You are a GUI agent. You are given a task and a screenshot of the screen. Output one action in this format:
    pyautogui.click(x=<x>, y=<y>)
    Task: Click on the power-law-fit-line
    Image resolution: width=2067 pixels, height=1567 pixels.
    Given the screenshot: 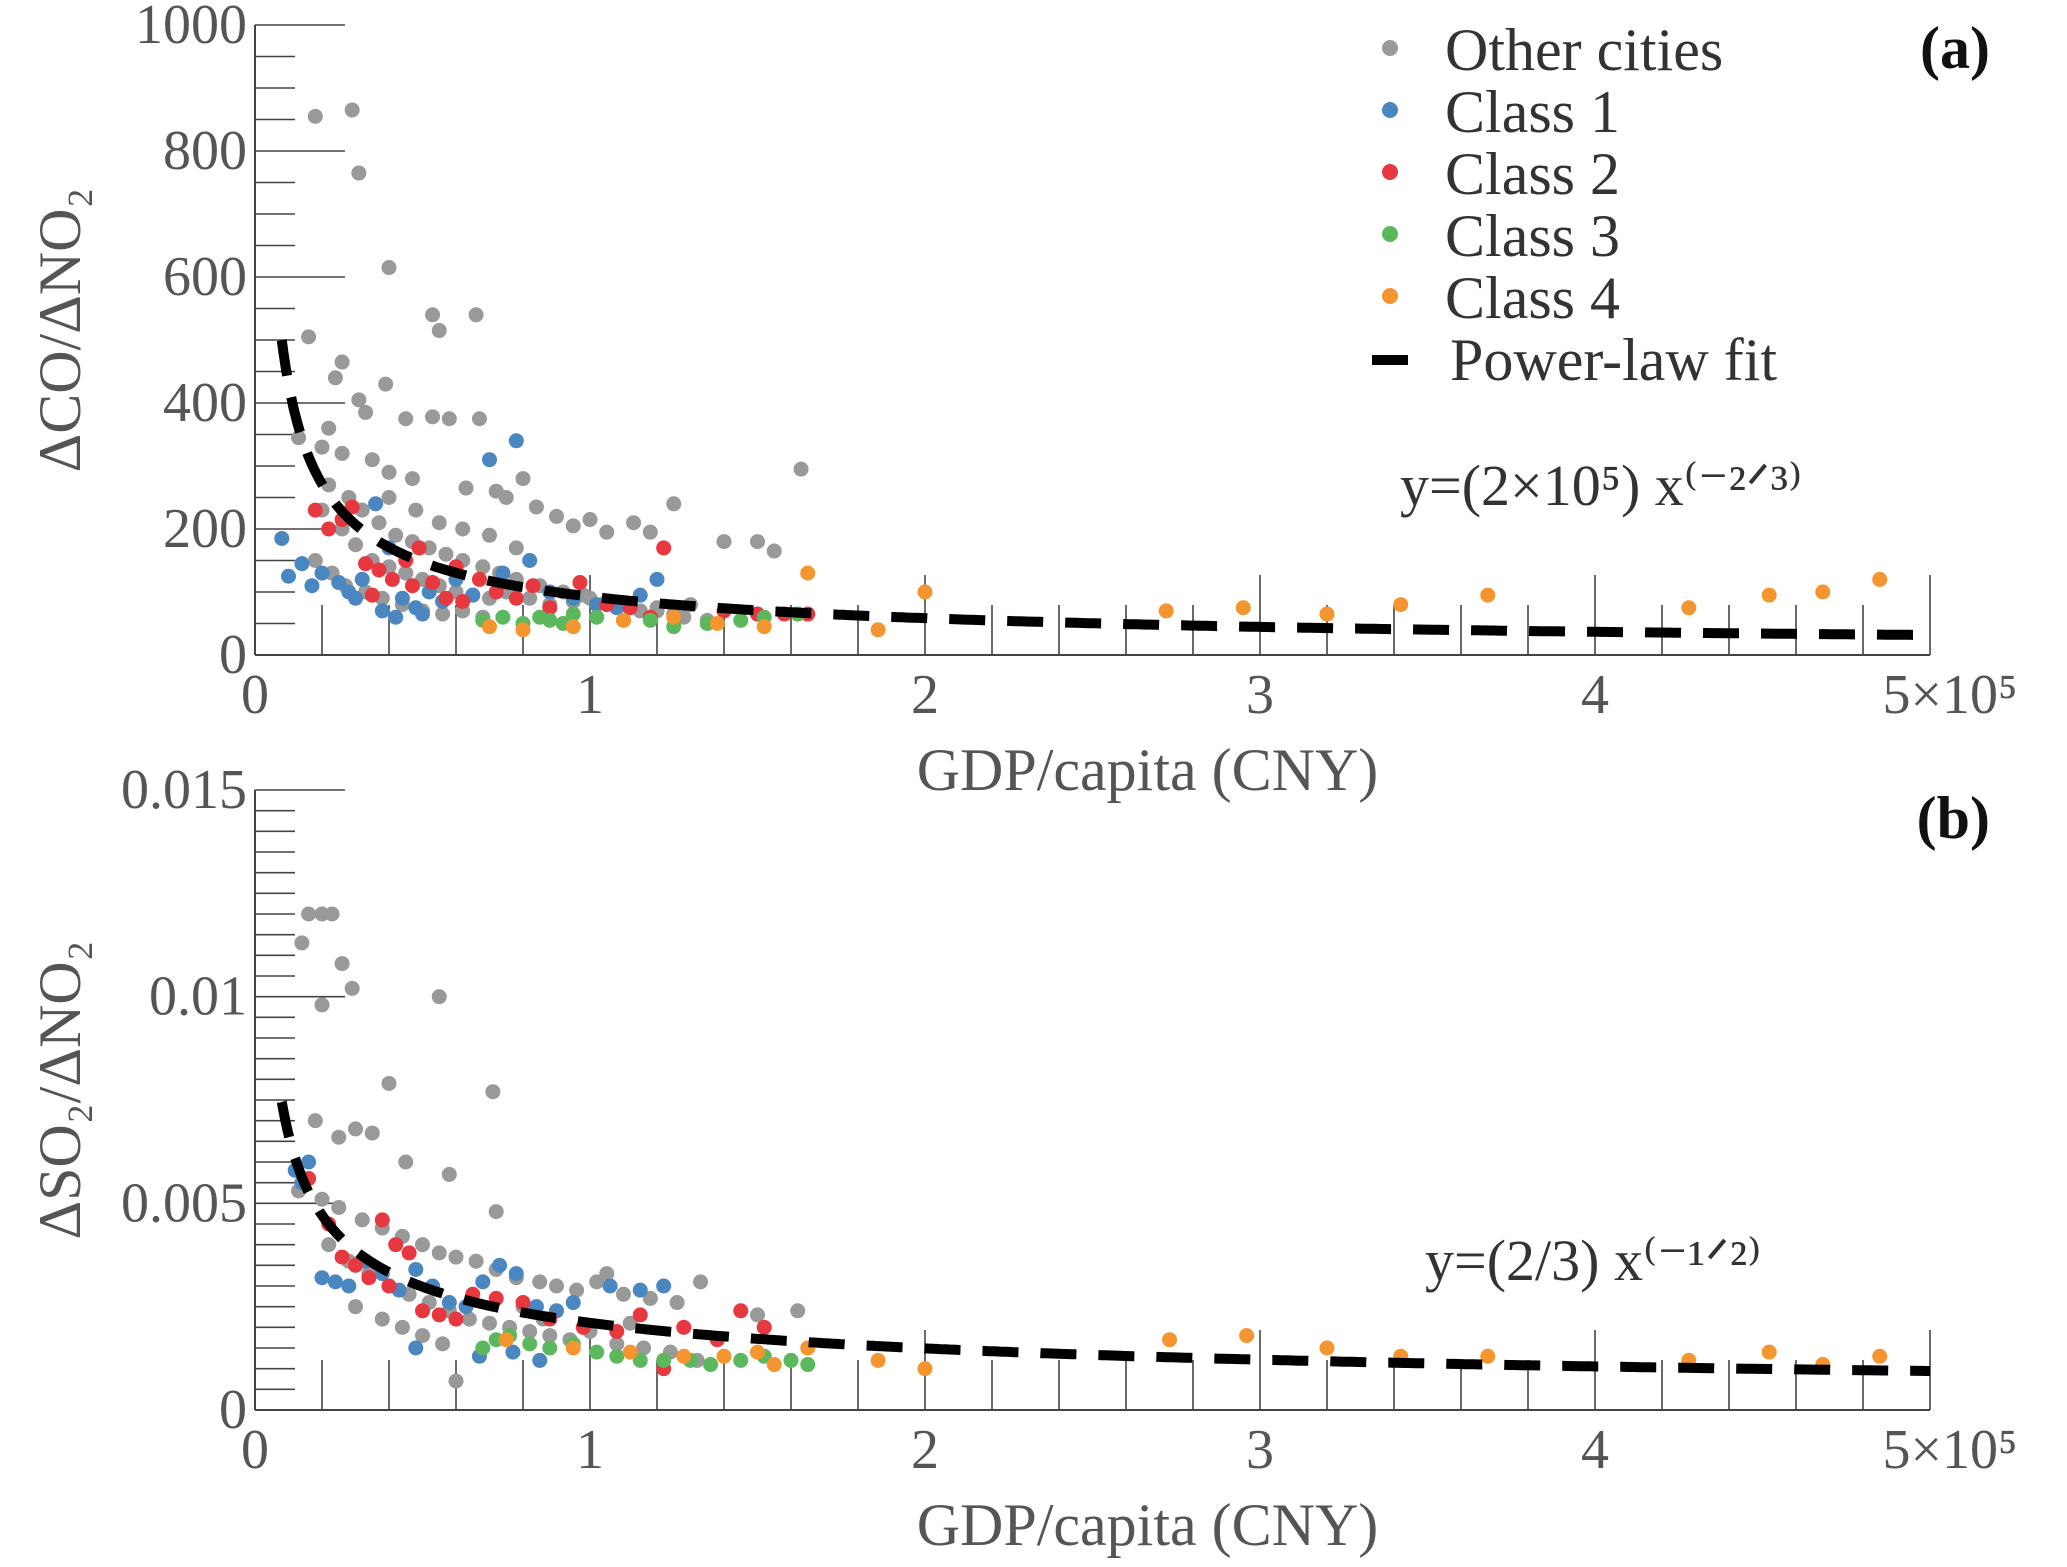 What is the action you would take?
    pyautogui.click(x=1103, y=1238)
    